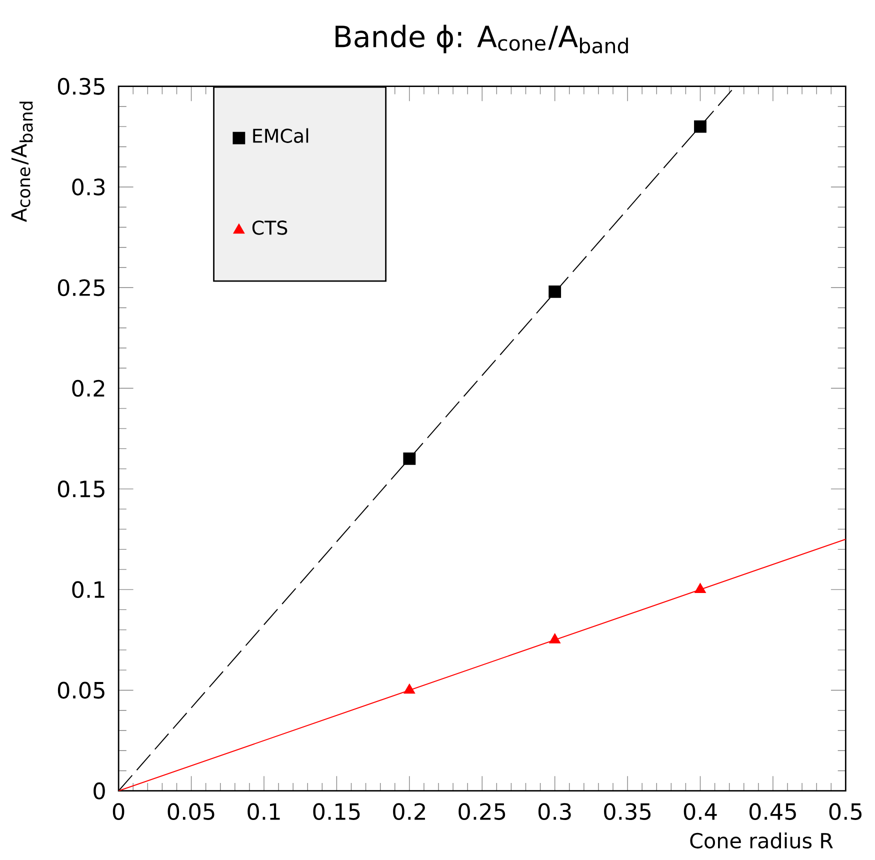 The image size is (875, 860). I want to click on legend-label: CTS, so click(270, 227).